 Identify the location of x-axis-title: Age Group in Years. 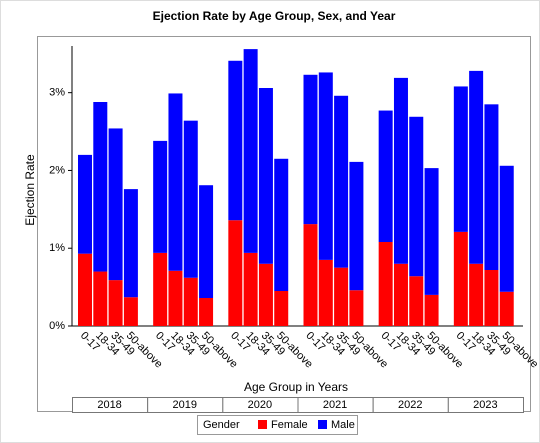
(296, 387).